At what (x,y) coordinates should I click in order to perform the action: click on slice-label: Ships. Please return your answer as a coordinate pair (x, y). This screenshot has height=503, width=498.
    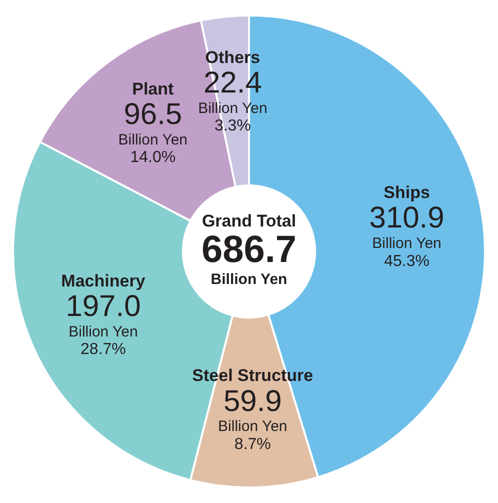
    Looking at the image, I should click on (407, 192).